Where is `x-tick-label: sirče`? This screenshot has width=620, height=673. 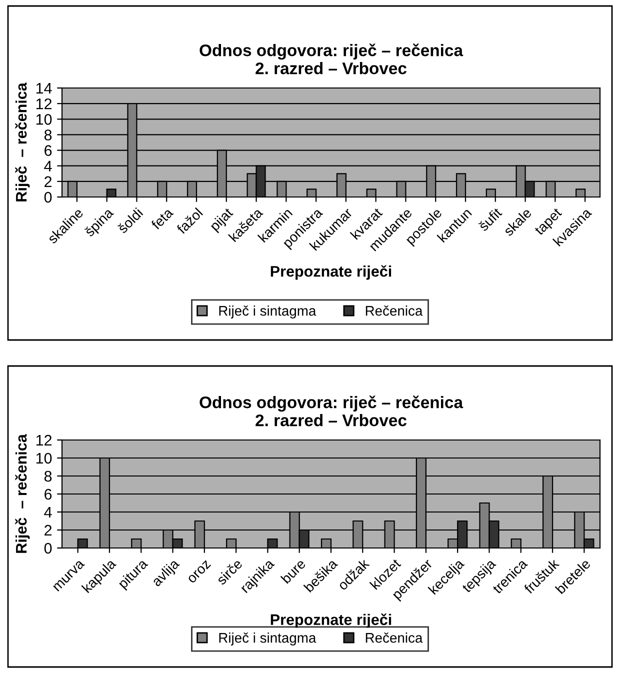
x-tick-label: sirče is located at coordinates (229, 572).